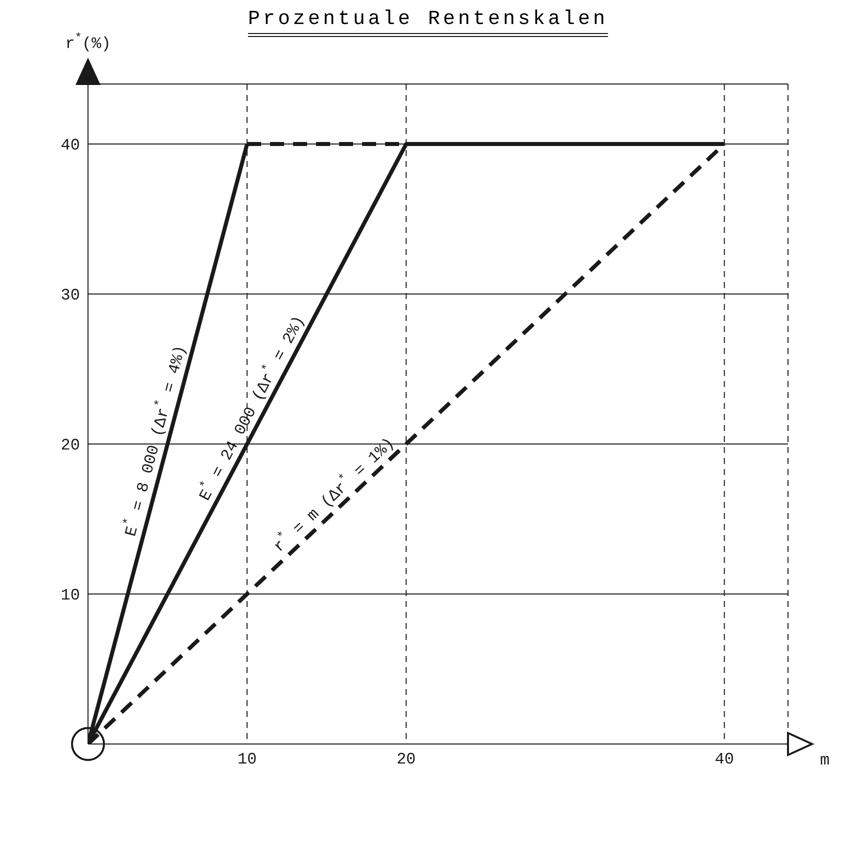  What do you see at coordinates (70, 145) in the screenshot?
I see `y-tick-label: 40` at bounding box center [70, 145].